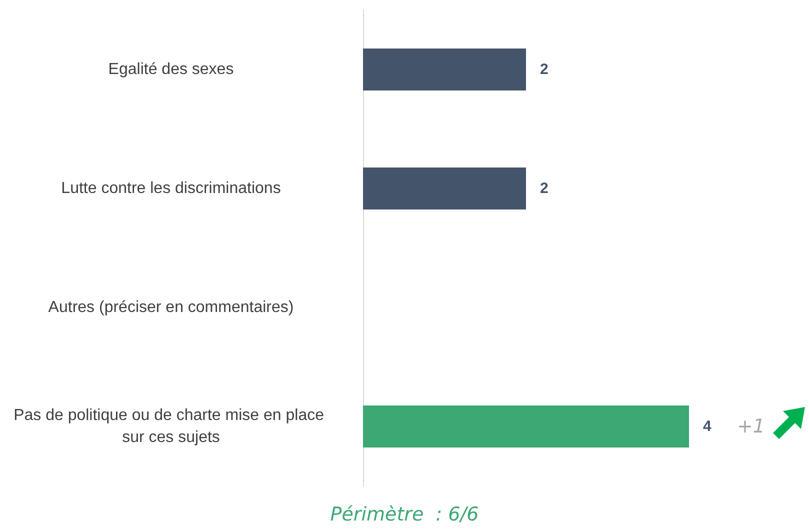  Describe the element at coordinates (171, 69) in the screenshot. I see `y-tick-label: Egalité des sexes` at that location.